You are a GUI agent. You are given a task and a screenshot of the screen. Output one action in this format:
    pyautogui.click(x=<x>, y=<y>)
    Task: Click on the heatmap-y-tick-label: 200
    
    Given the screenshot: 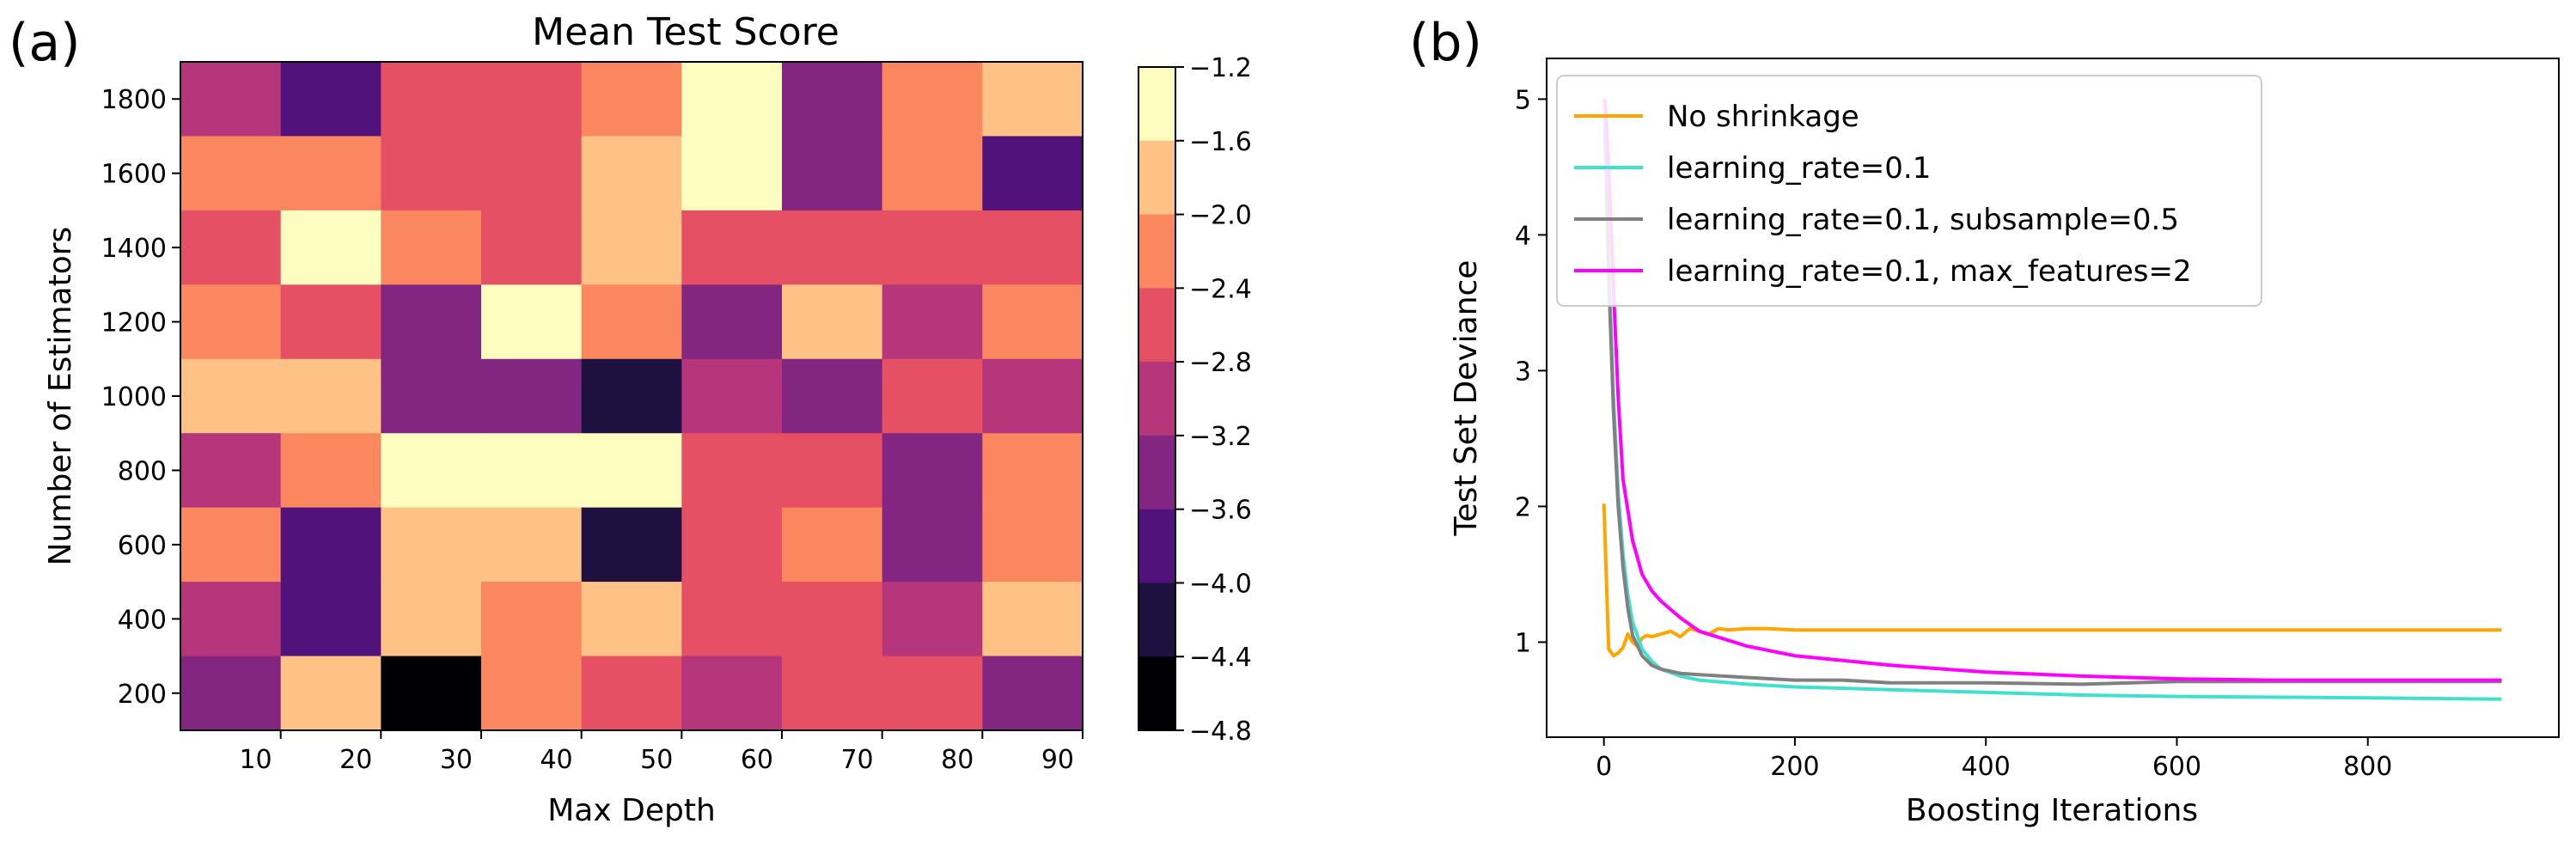 What is the action you would take?
    pyautogui.click(x=142, y=695)
    